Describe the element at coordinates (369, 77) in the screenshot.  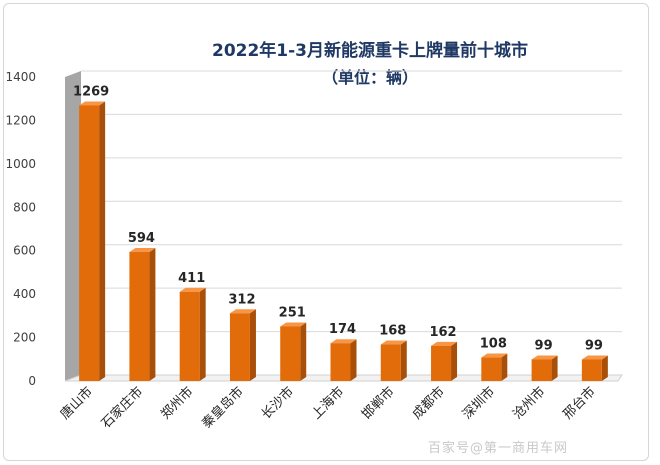
I see `chart-subtitle: （单位：辆）` at that location.